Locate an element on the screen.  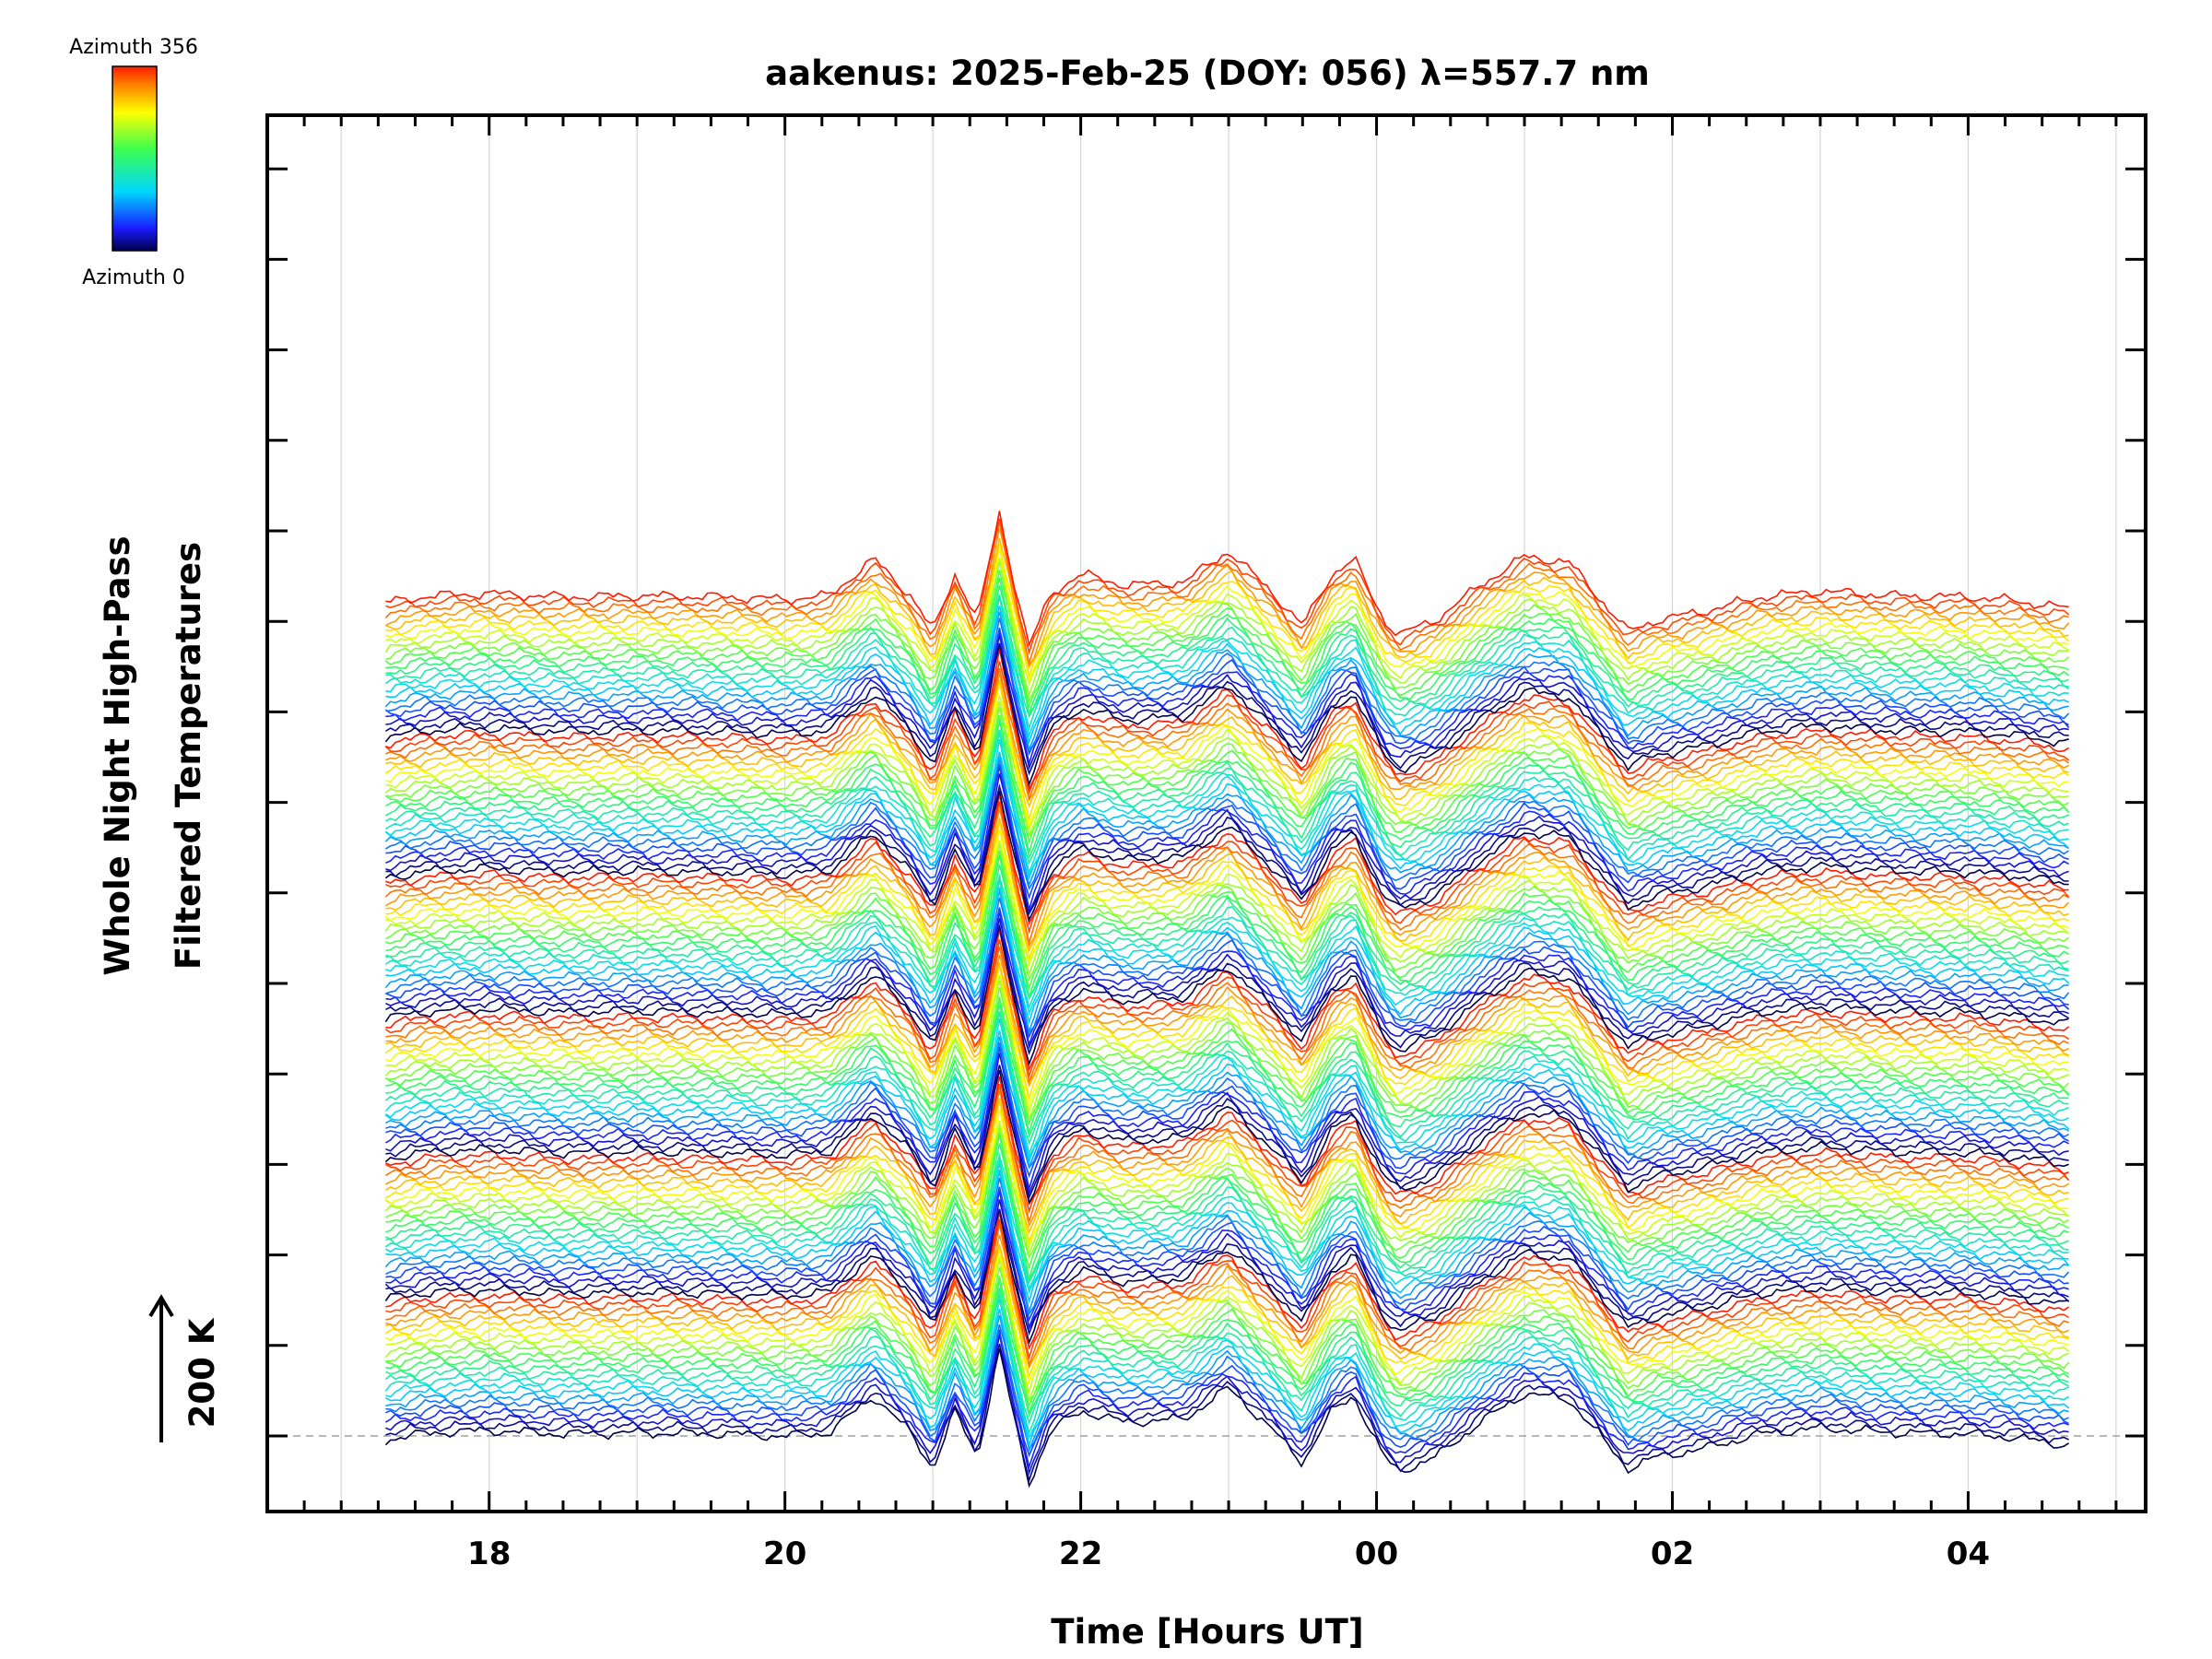
y-axis-label-line2: Filtered Temperatures is located at coordinates (188, 756).